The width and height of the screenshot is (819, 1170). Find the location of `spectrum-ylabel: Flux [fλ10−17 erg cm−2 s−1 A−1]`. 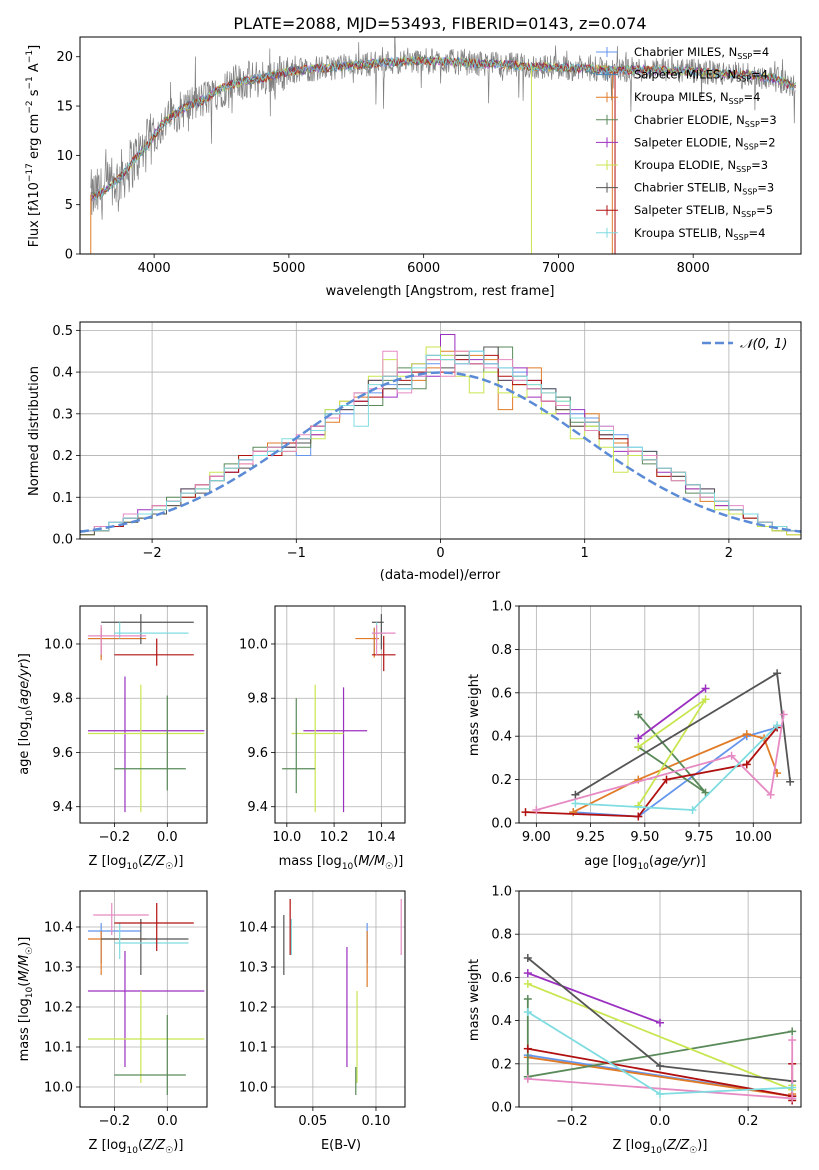

spectrum-ylabel: Flux [fλ10−17 erg cm−2 s−1 A−1] is located at coordinates (33, 146).